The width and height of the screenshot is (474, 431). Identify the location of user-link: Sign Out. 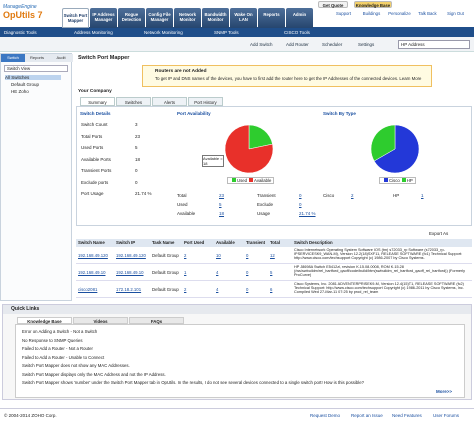
(455, 13).